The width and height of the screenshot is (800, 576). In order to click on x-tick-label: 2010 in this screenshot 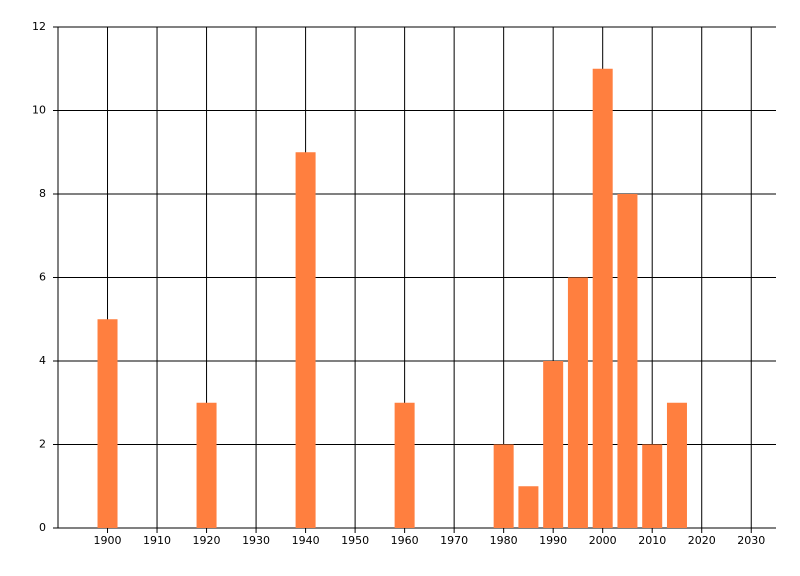, I will do `click(652, 540)`.